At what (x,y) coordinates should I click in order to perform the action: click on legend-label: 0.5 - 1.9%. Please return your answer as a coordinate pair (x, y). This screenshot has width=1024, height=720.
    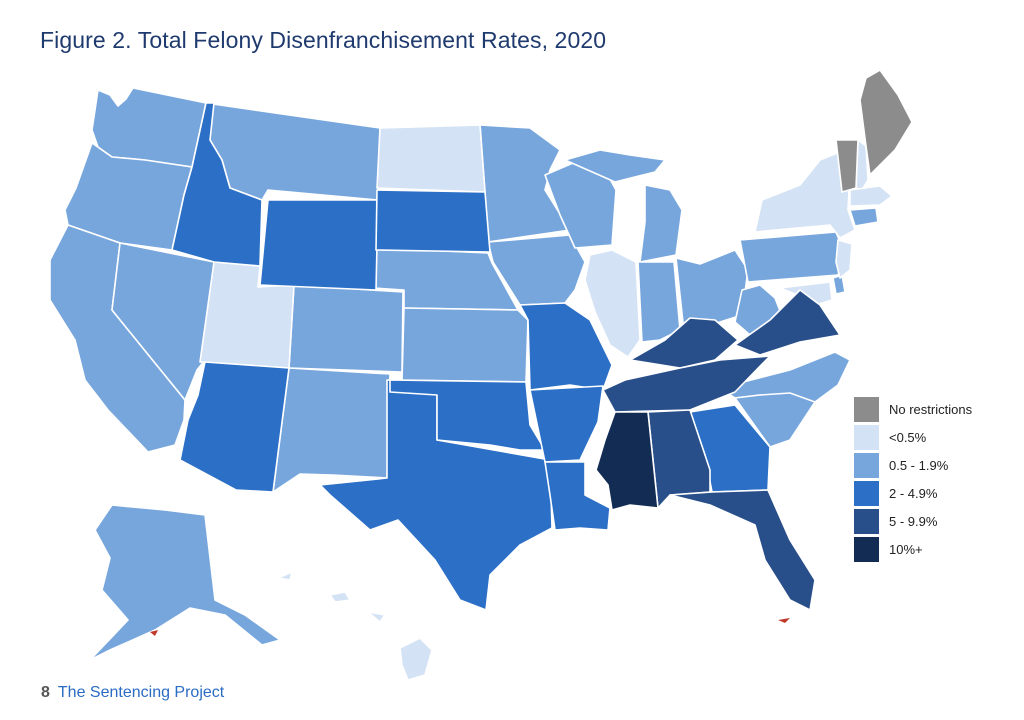
    Looking at the image, I should click on (919, 465).